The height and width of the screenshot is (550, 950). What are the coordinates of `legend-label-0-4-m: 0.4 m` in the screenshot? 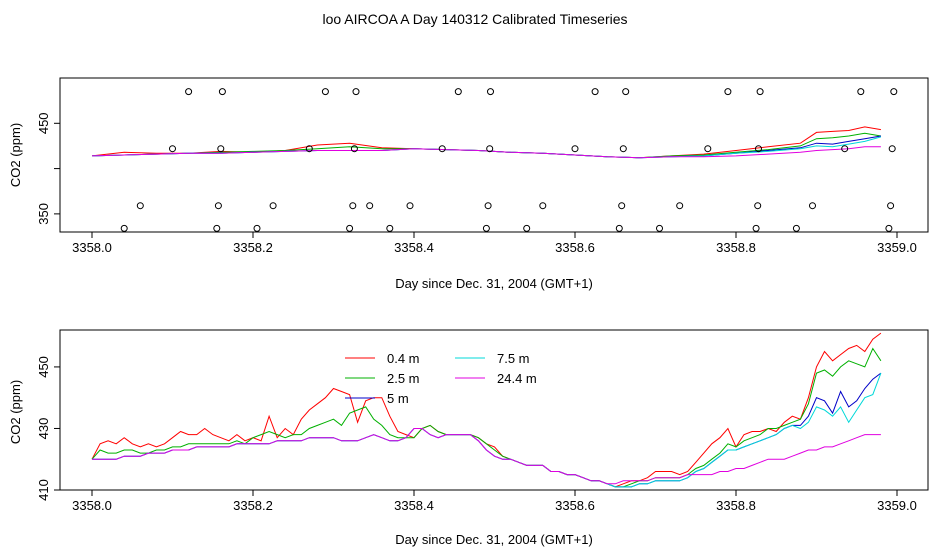 It's located at (403, 358).